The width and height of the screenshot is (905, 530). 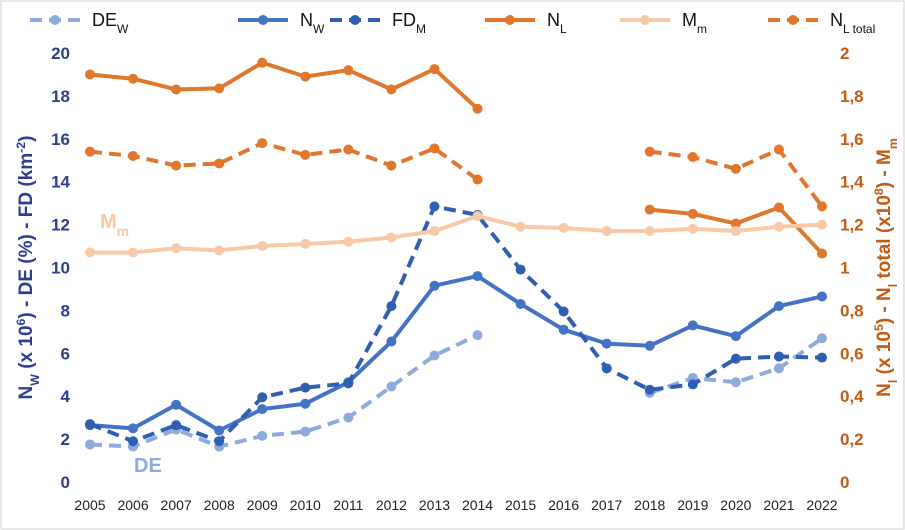 What do you see at coordinates (852, 353) in the screenshot?
I see `y2-tick-label: 0,6` at bounding box center [852, 353].